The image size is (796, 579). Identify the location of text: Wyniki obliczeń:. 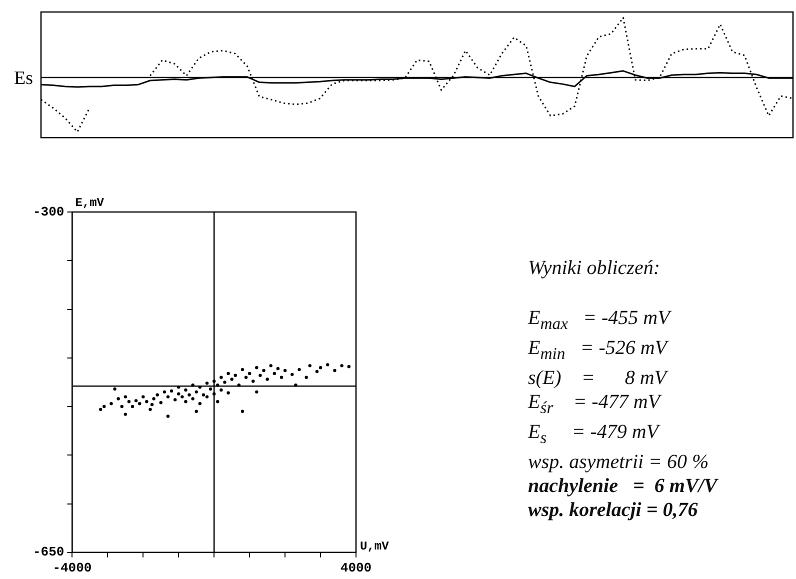
(595, 268).